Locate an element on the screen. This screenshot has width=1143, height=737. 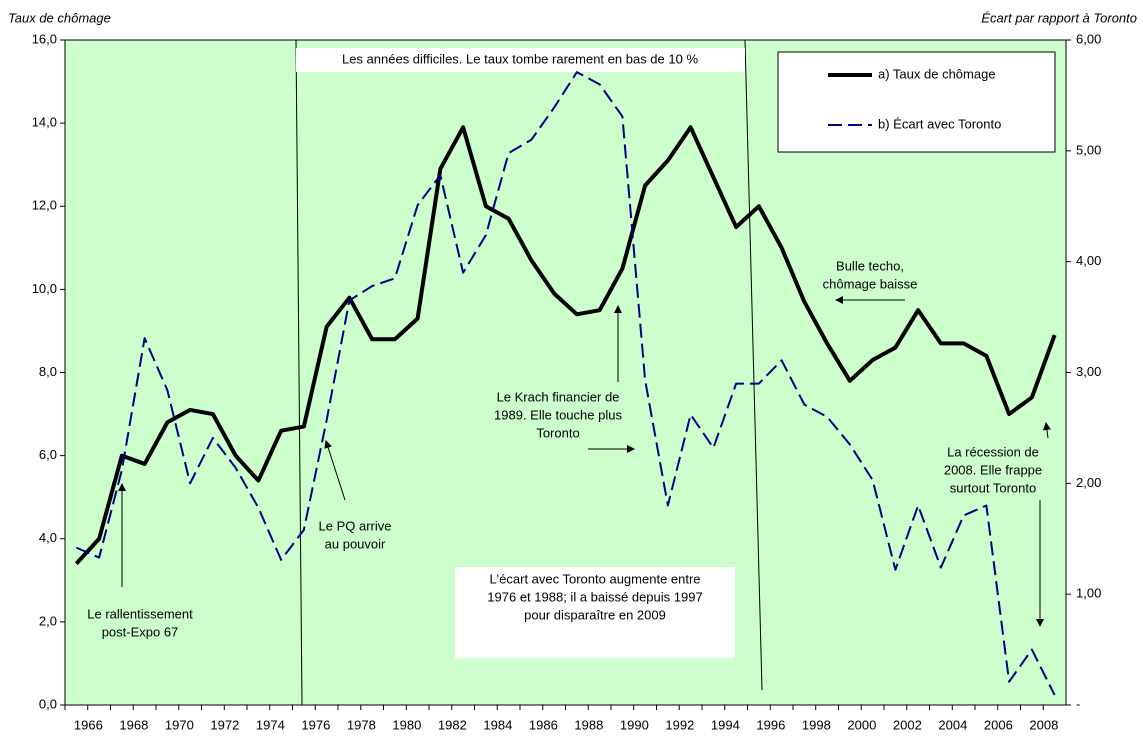
y2-tick-label: 4,00 is located at coordinates (1088, 260).